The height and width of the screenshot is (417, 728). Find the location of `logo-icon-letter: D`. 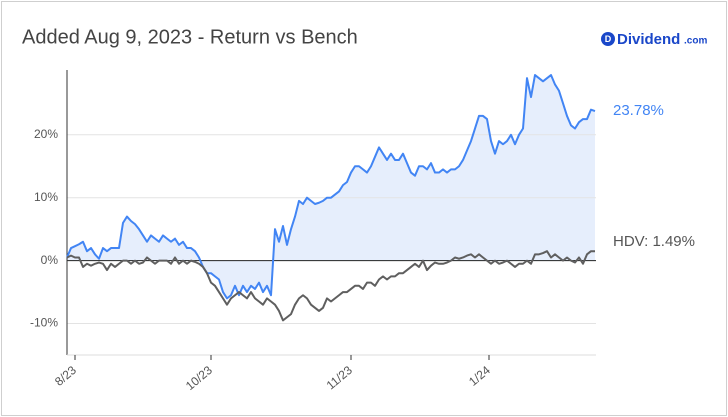

logo-icon-letter: D is located at coordinates (608, 39).